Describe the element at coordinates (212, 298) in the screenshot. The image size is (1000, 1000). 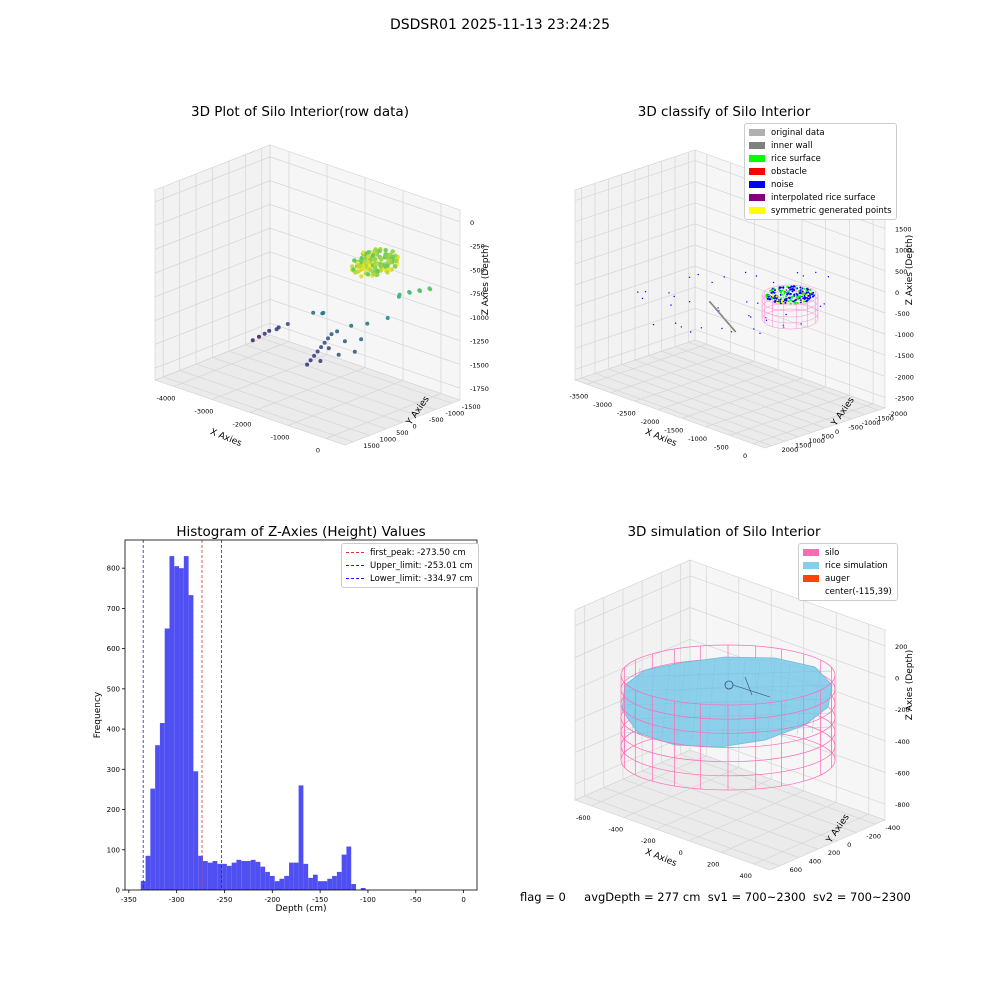
I see `raw-z-side-gridline` at that location.